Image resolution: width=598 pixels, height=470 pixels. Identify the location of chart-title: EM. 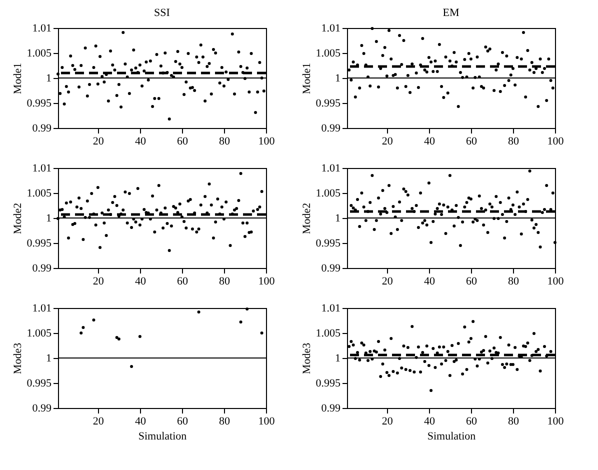
(451, 13).